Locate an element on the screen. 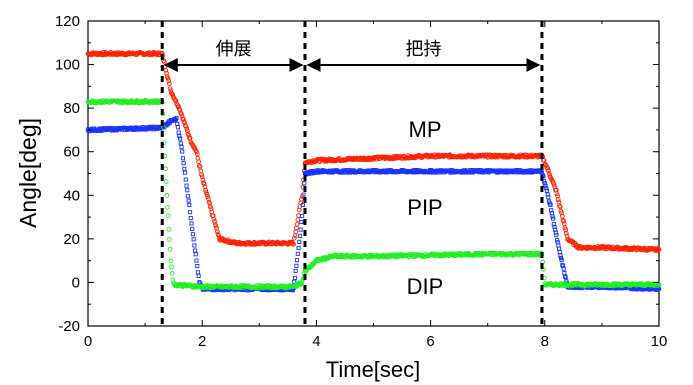  y-tick-label: 120 is located at coordinates (67, 21).